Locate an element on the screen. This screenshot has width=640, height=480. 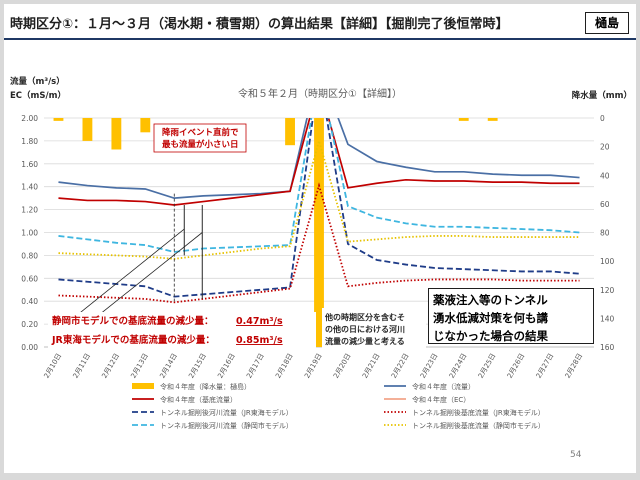
conclusion-box: 薬液注入等のトンネル 湧水低減対策を何も講 じなかった場合の結果 is located at coordinates (511, 316).